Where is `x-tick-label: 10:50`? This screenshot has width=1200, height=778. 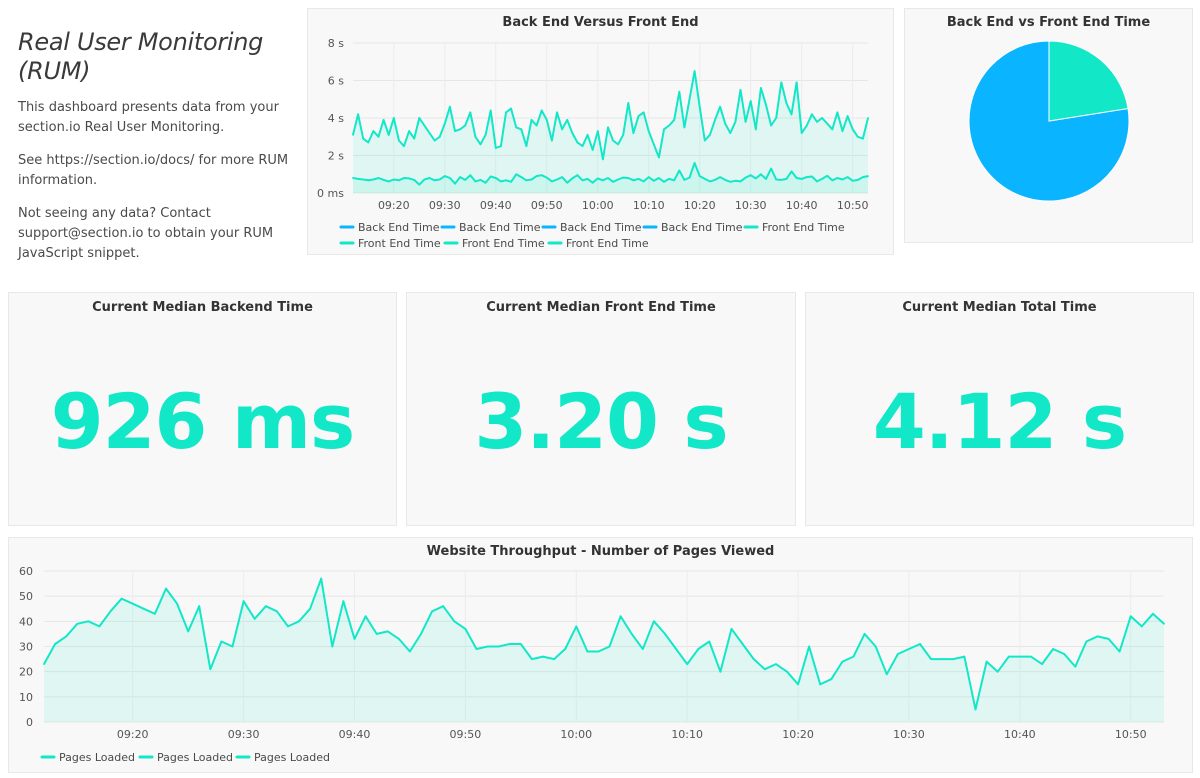
x-tick-label: 10:50 is located at coordinates (853, 205).